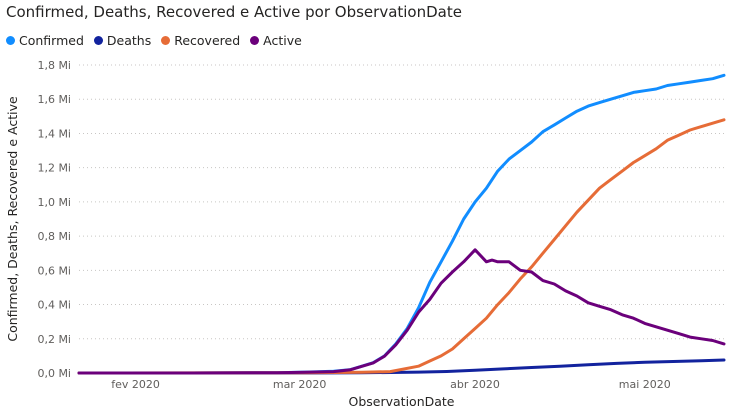 The image size is (749, 412). What do you see at coordinates (54, 305) in the screenshot?
I see `y-tick-label: 0,4 Mi` at bounding box center [54, 305].